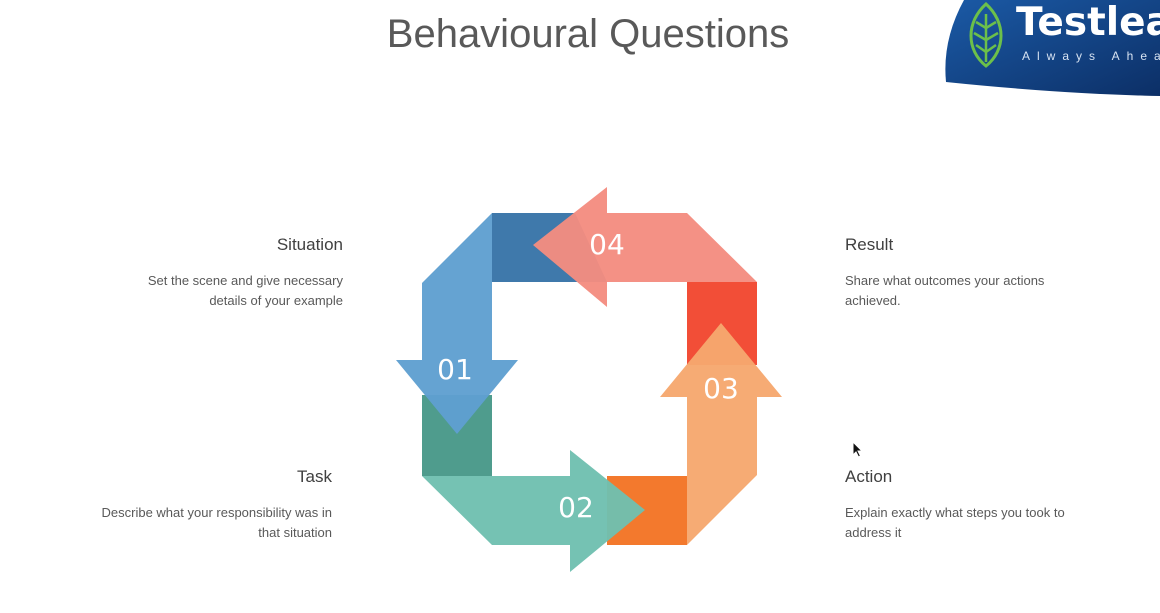 Image resolution: width=1160 pixels, height=613 pixels. What do you see at coordinates (455, 369) in the screenshot?
I see `step-number-01: 01` at bounding box center [455, 369].